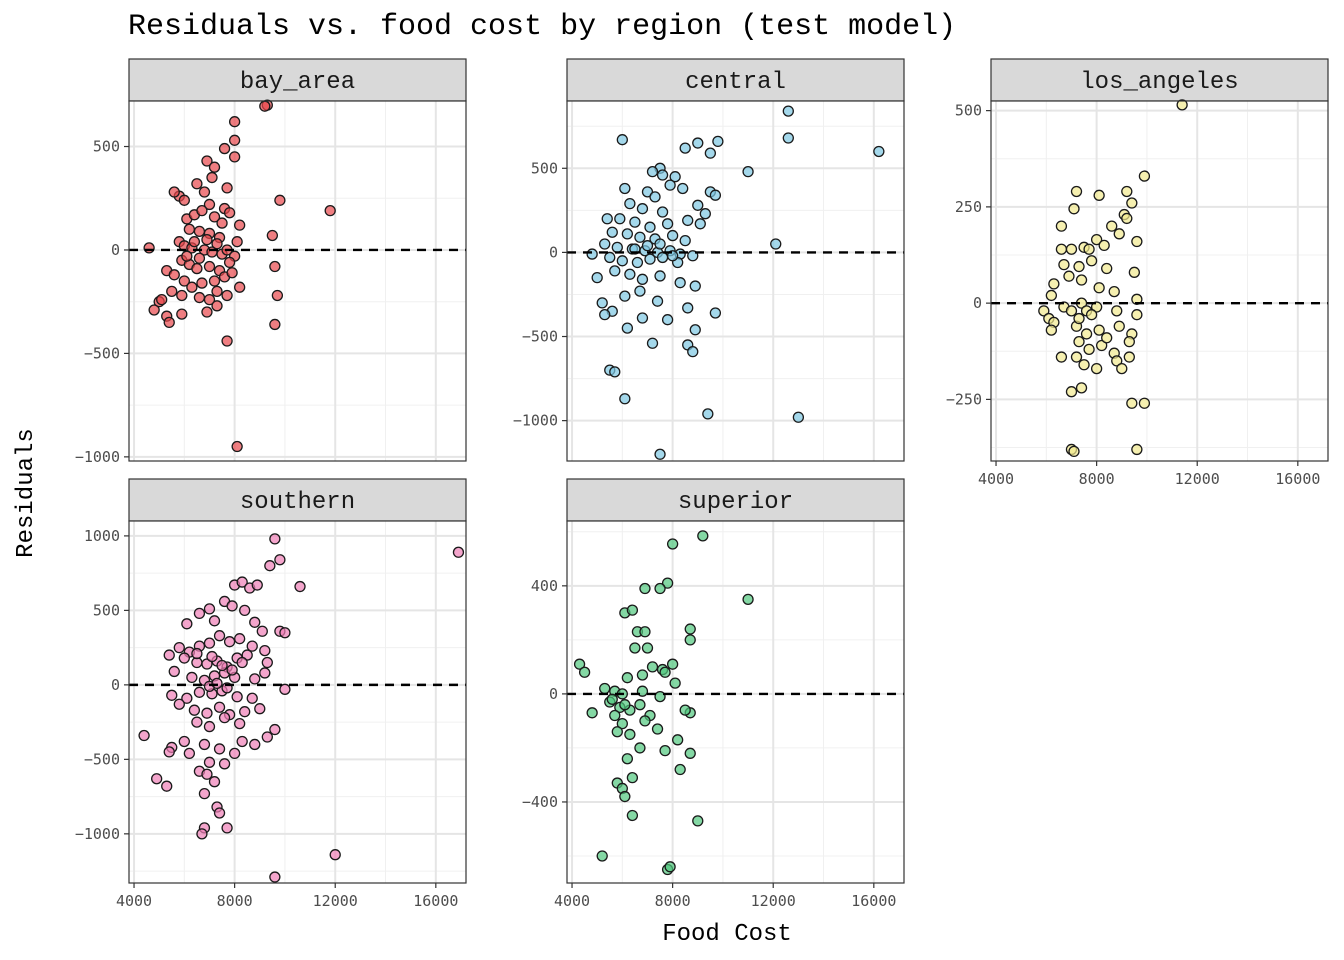  What do you see at coordinates (709, 260) in the screenshot?
I see `panel-central: central −1000 −500 0 500` at bounding box center [709, 260].